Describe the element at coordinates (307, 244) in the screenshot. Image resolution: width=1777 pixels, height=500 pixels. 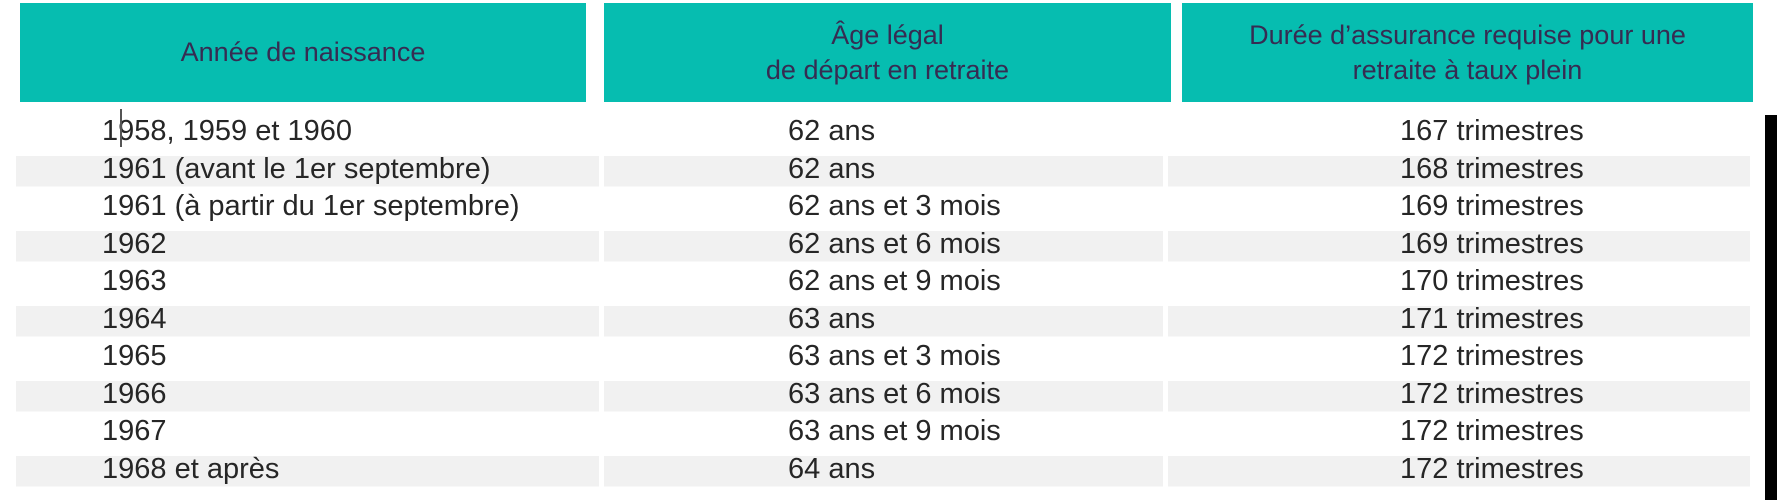
I see `cell-annee-naissance: 1962` at that location.